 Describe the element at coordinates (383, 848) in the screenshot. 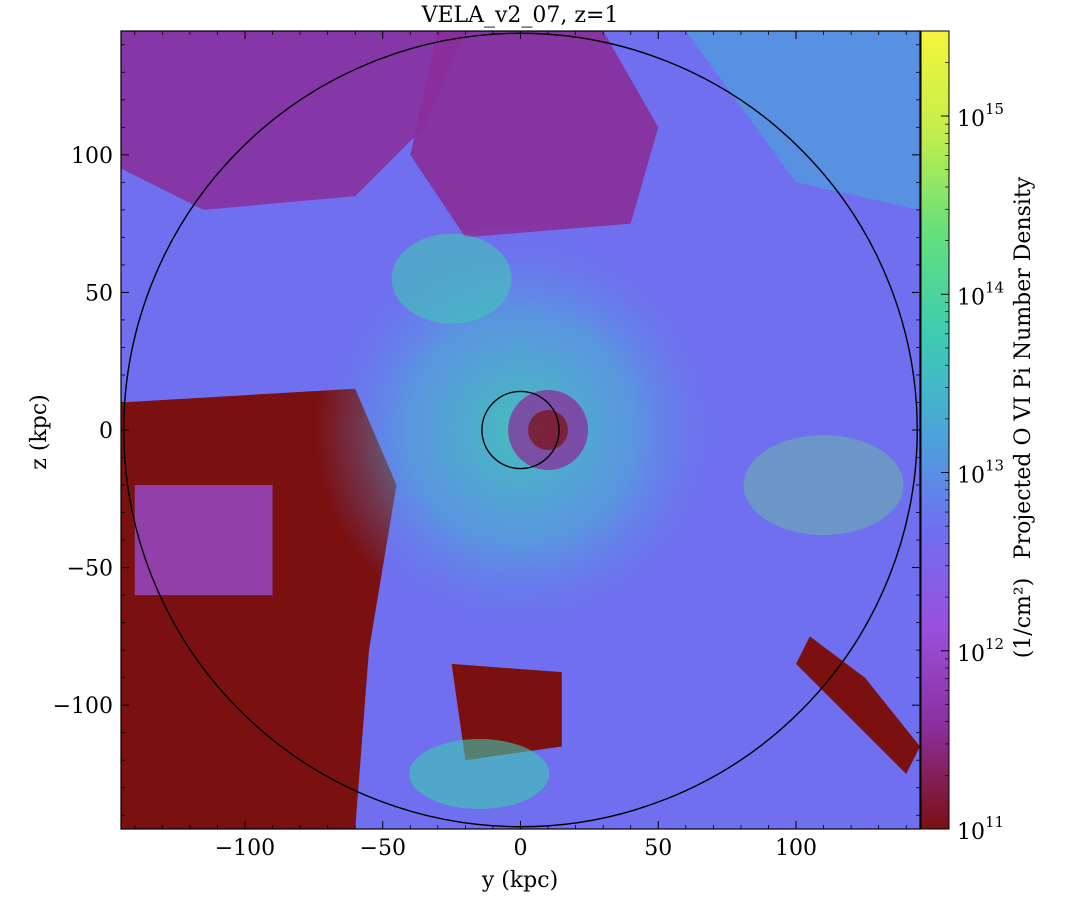

I see `x-tick-label: −50` at that location.